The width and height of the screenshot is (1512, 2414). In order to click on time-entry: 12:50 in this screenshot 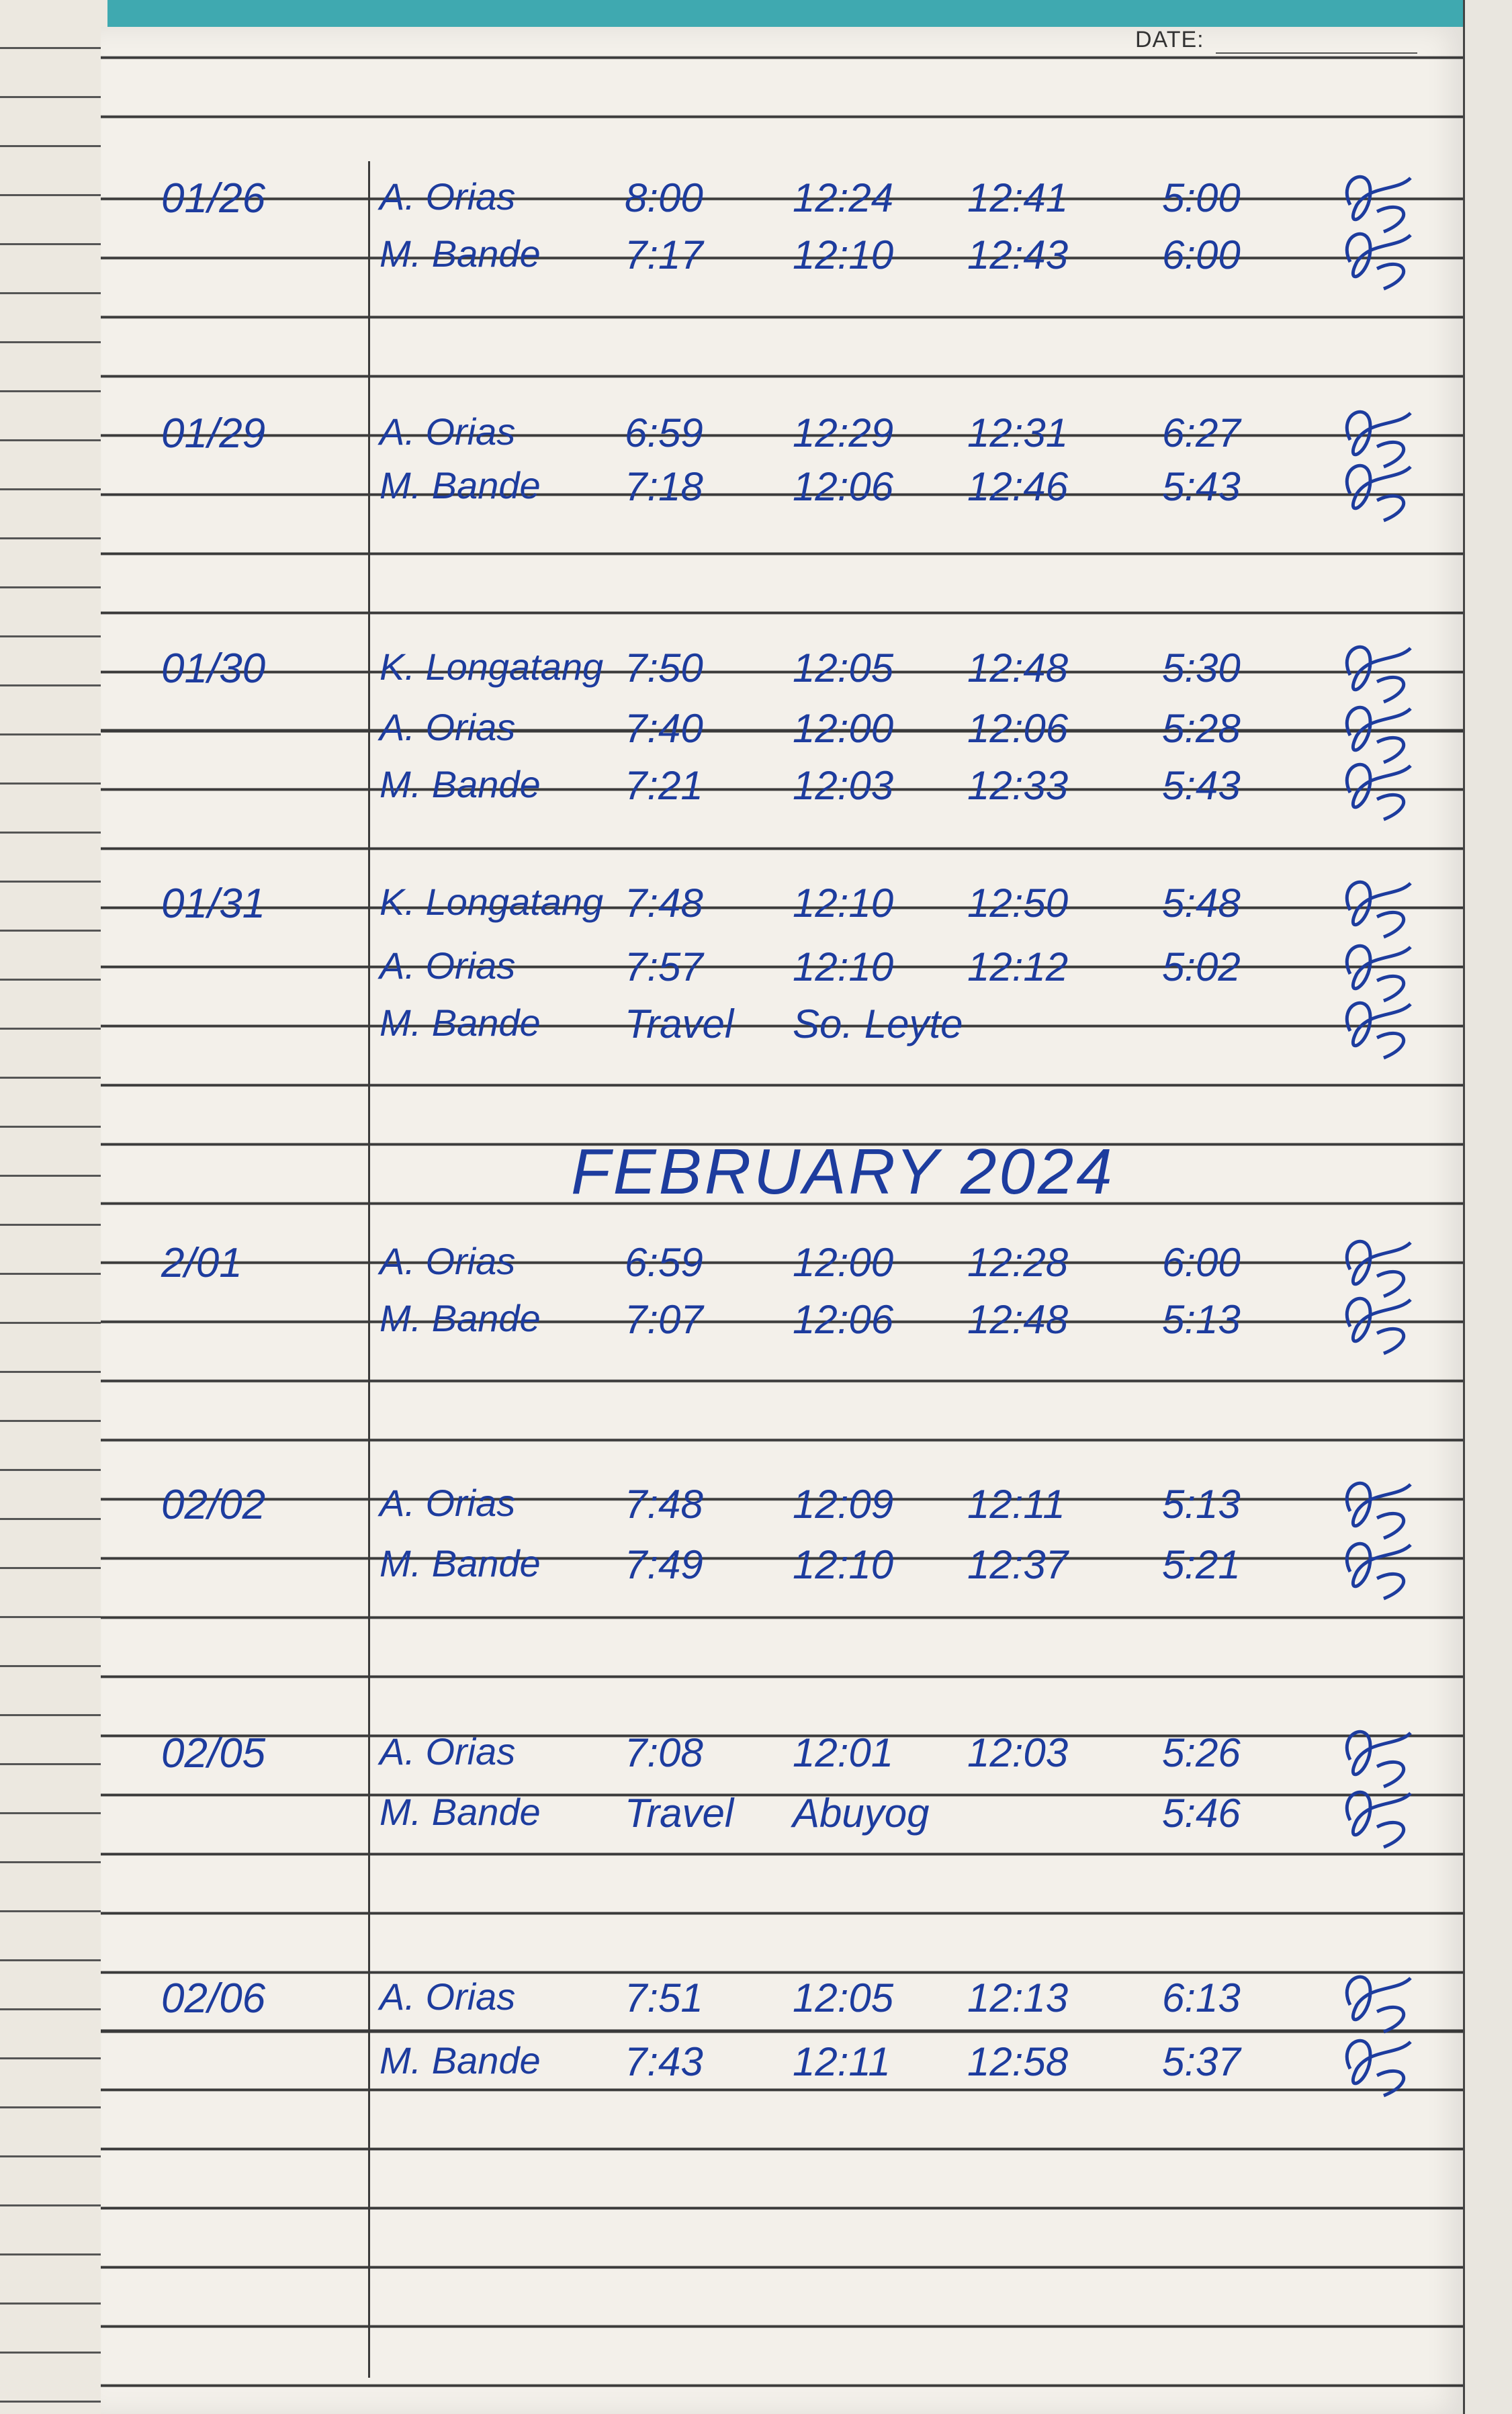, I will do `click(1018, 903)`.